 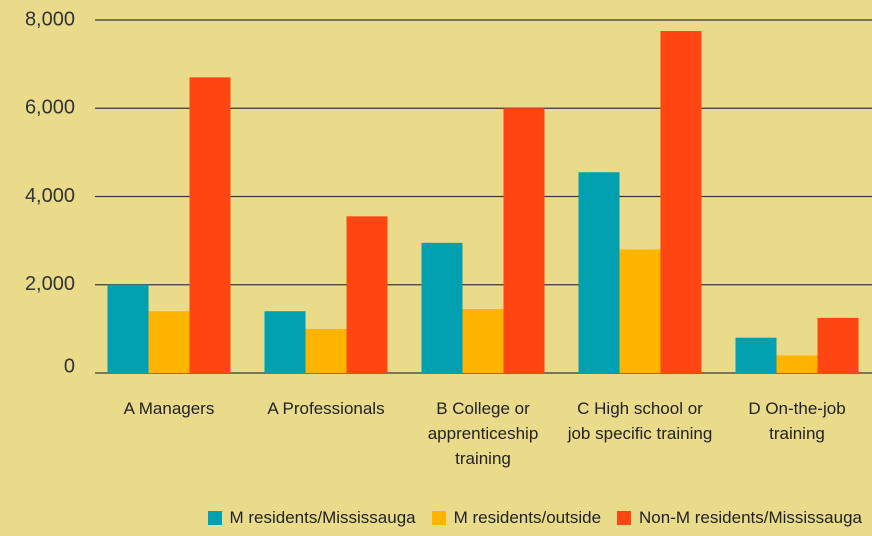 I want to click on y-tick-label: 6,000, so click(x=50, y=108).